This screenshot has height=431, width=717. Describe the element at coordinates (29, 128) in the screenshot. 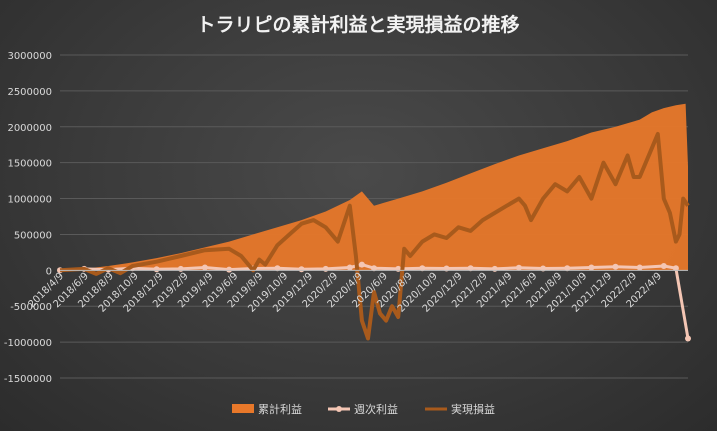

I see `y-tick-label: 2000000` at that location.